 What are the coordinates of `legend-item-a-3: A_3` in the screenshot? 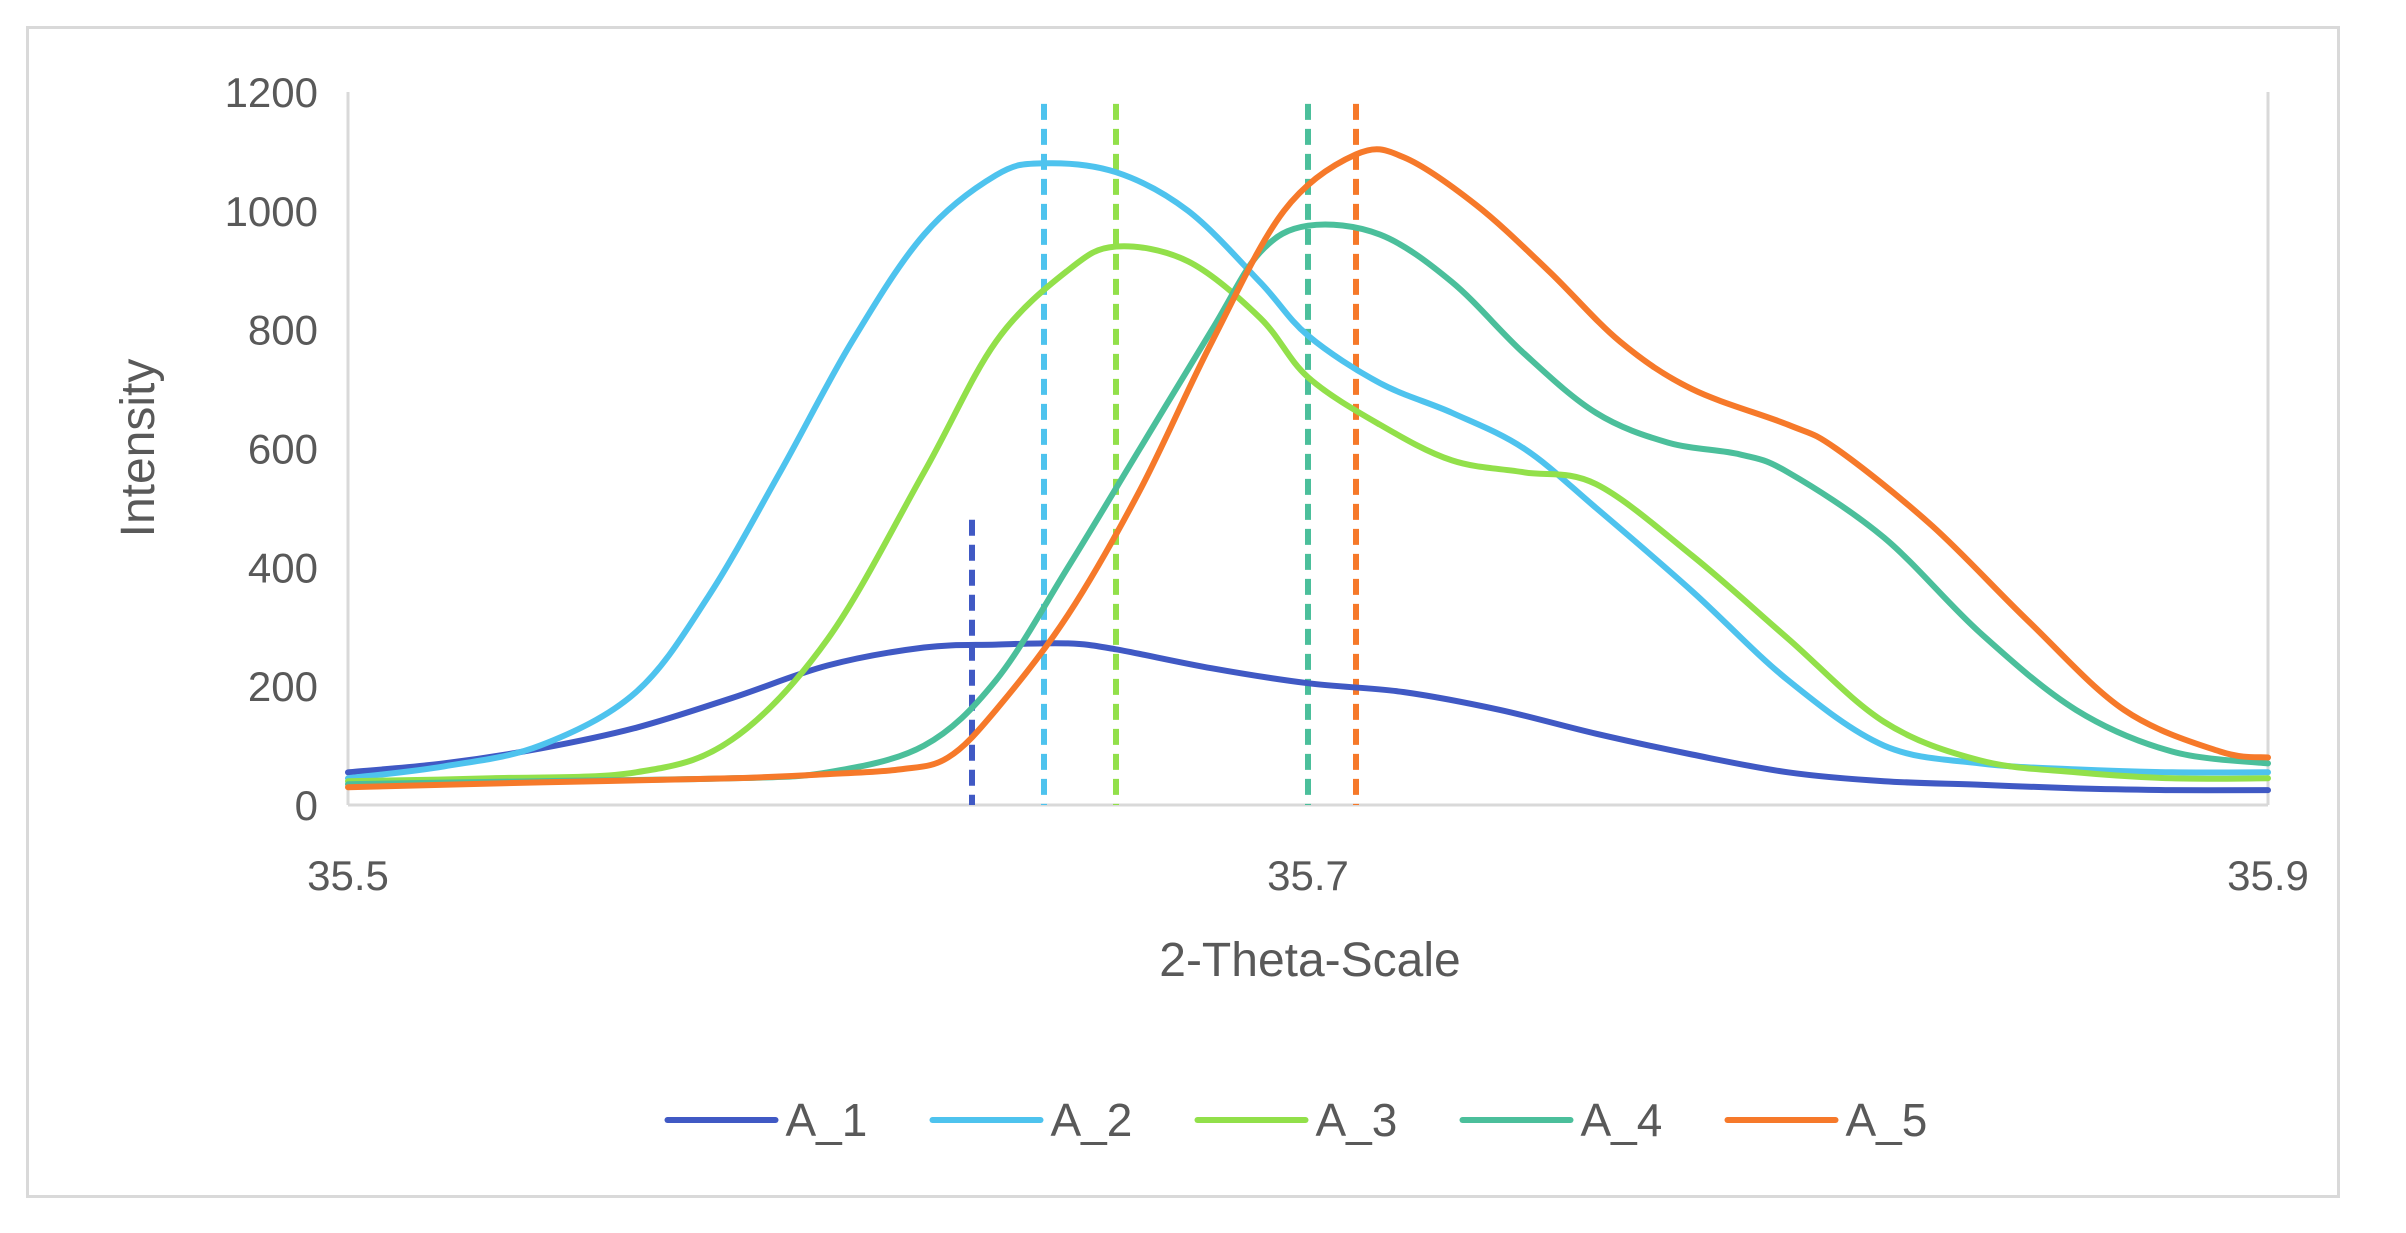 It's located at (1296, 1120).